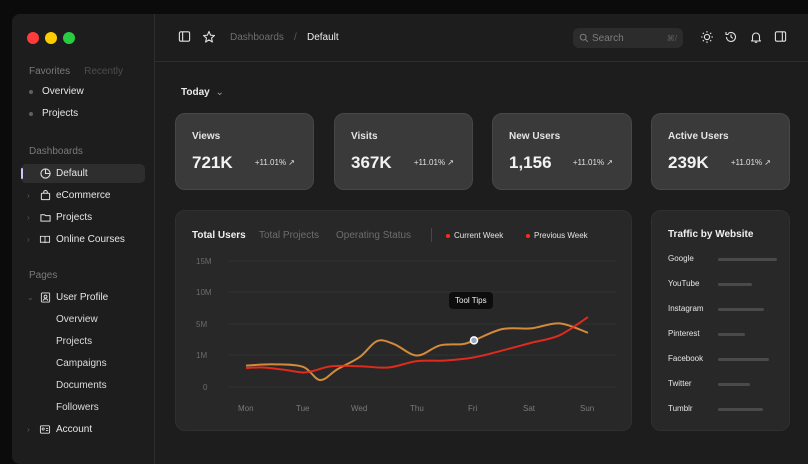 Image resolution: width=808 pixels, height=464 pixels. Describe the element at coordinates (74, 429) in the screenshot. I see `sidebar-item-label: Account` at that location.